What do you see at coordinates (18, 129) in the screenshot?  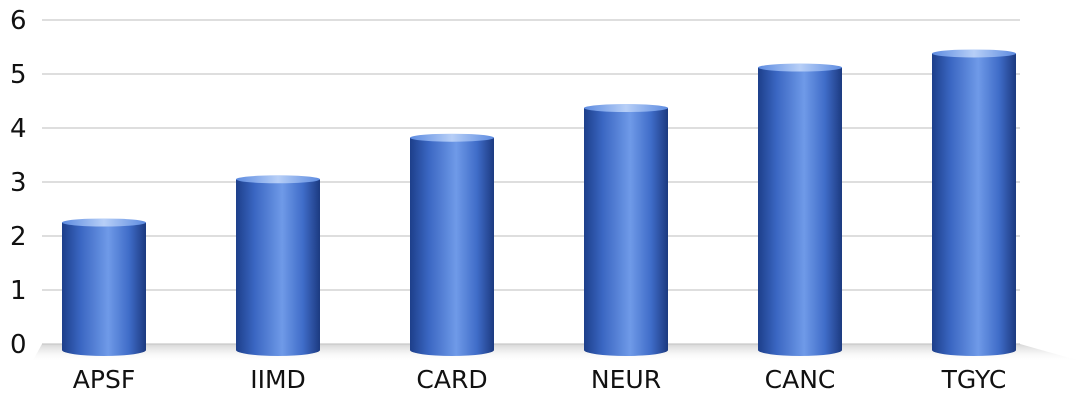 I see `y-tick-label: 4` at bounding box center [18, 129].